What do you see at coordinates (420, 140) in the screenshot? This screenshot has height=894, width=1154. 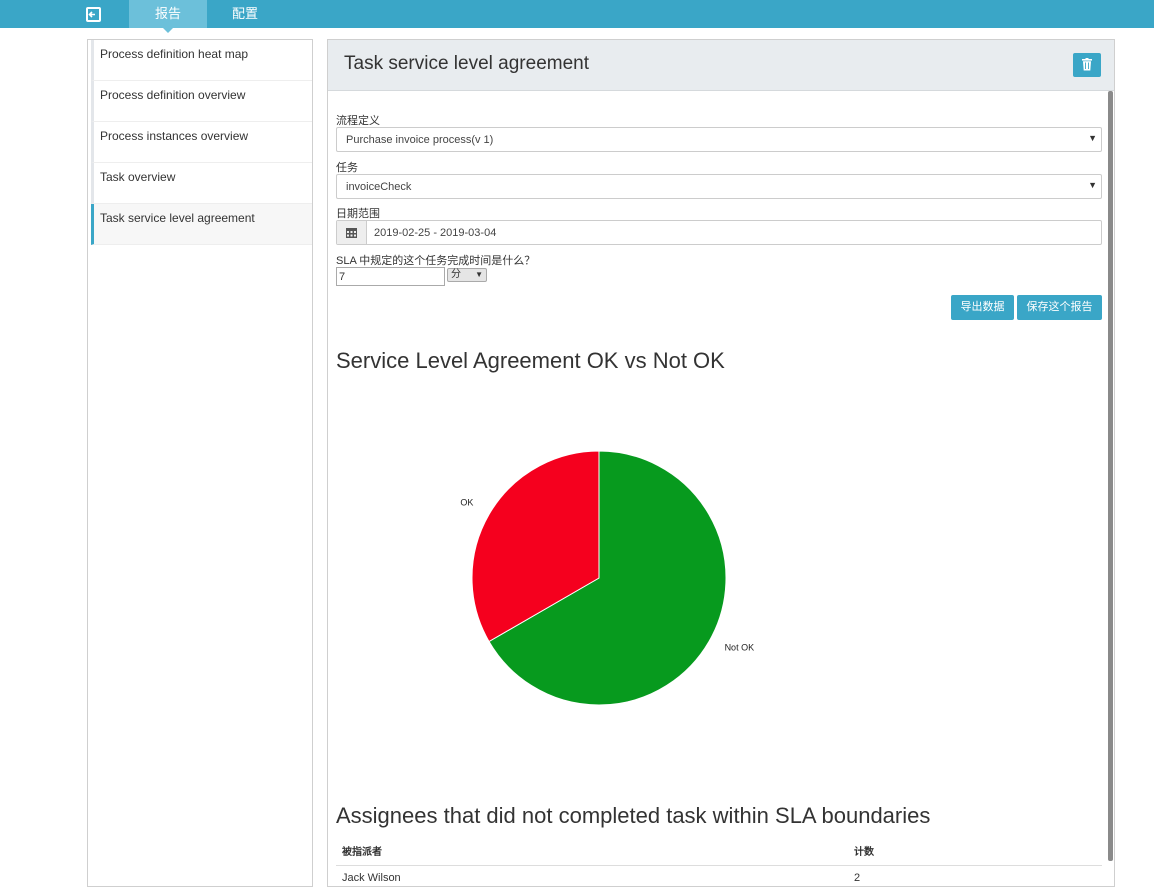 I see `process-definition-value: Purchase invoice process(v 1)` at bounding box center [420, 140].